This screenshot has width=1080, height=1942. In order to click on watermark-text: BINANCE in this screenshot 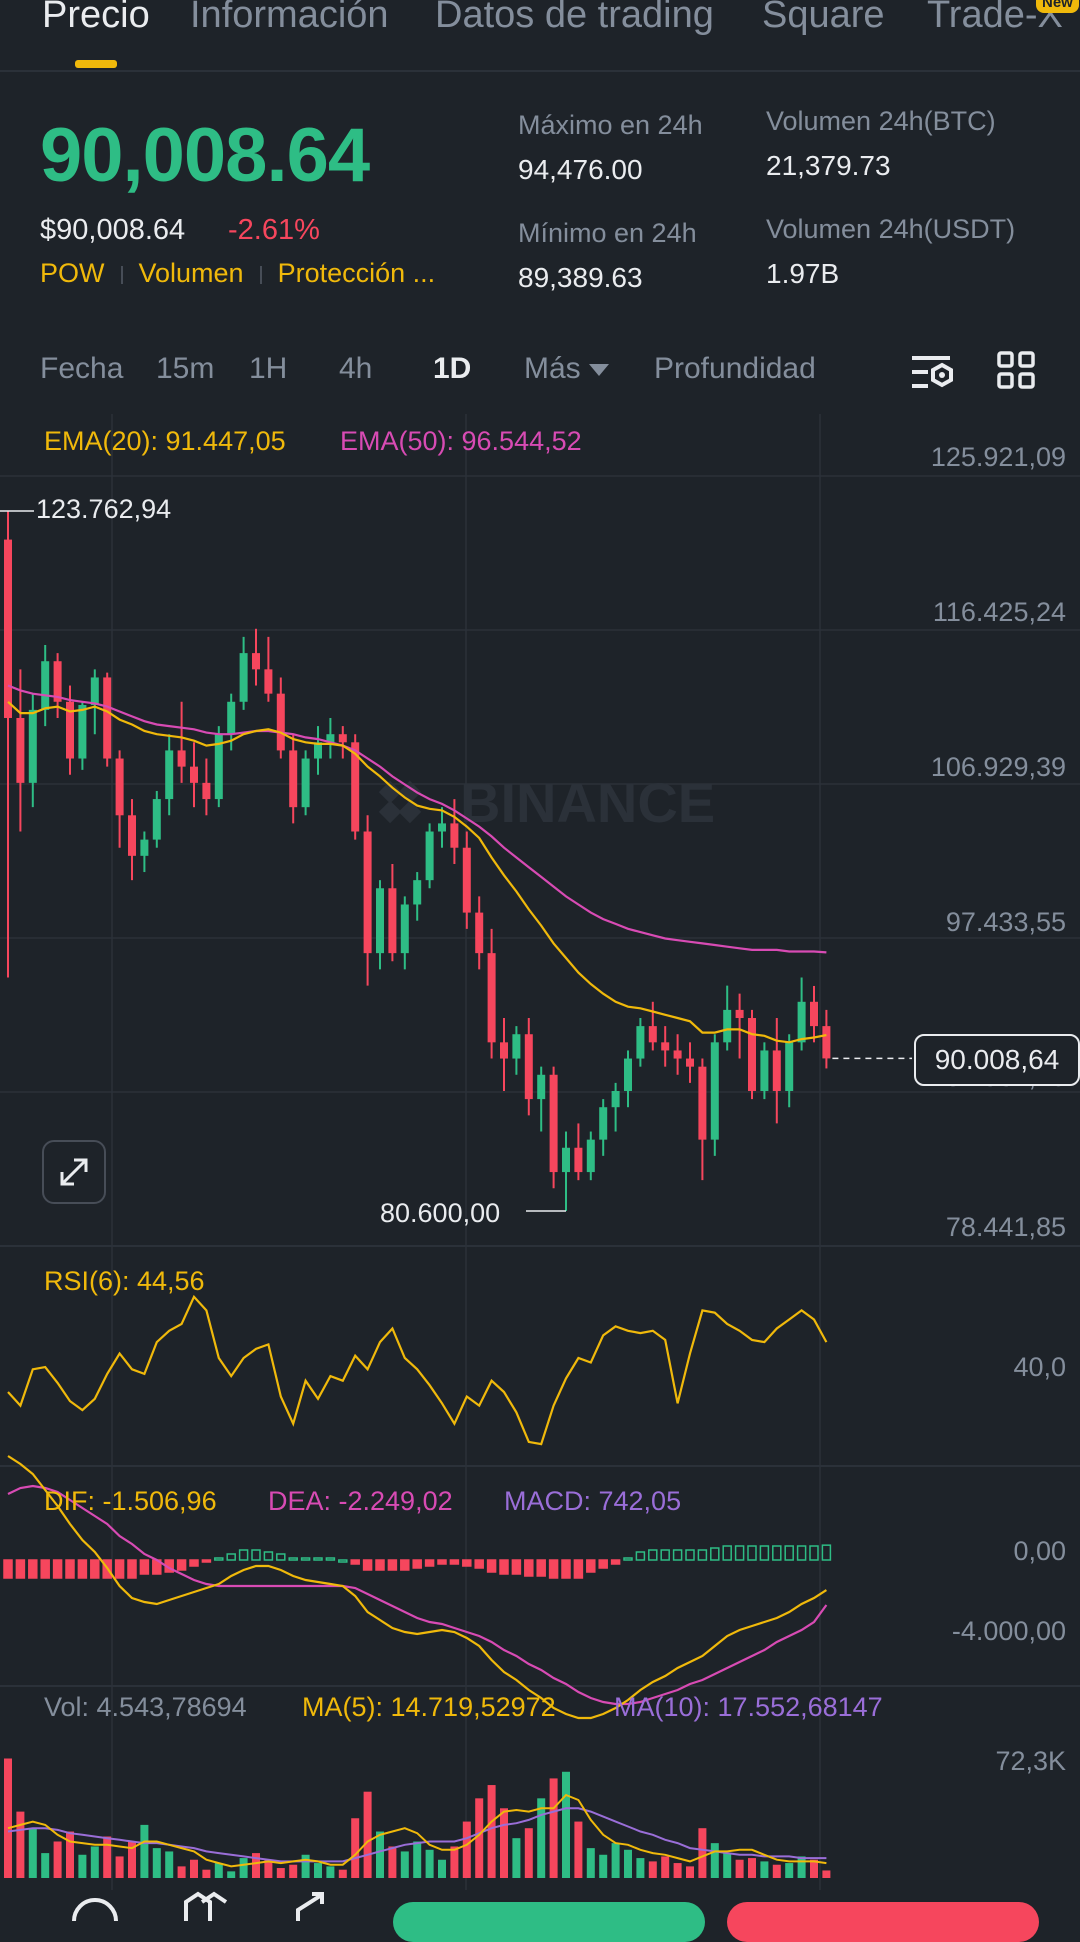, I will do `click(587, 802)`.